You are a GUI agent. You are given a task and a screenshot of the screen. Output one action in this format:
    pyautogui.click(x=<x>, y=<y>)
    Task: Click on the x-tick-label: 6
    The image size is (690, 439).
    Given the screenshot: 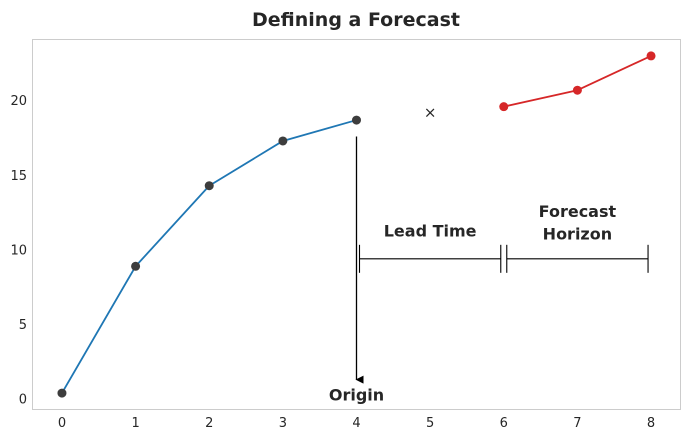 What is the action you would take?
    pyautogui.click(x=504, y=423)
    